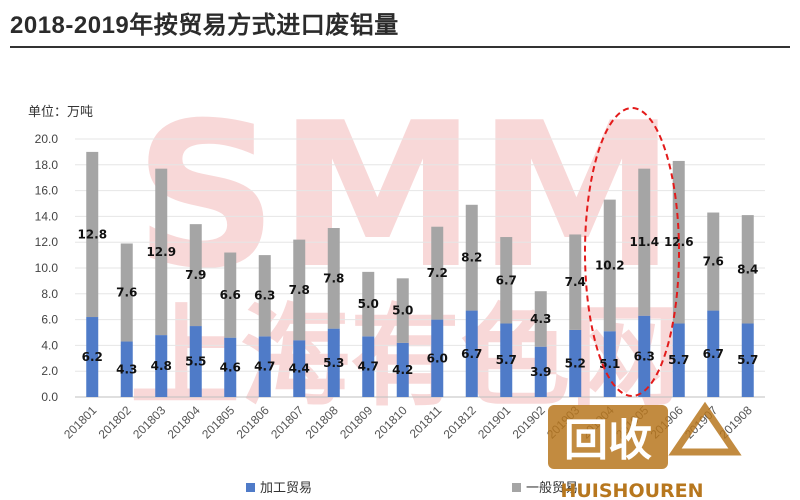 This screenshot has height=500, width=800. Describe the element at coordinates (608, 440) in the screenshot. I see `logo-text: 回收` at that location.